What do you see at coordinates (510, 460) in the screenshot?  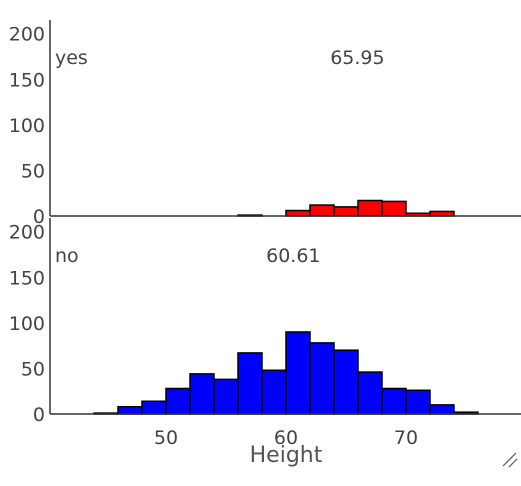 I see `resize-handle-icon` at bounding box center [510, 460].